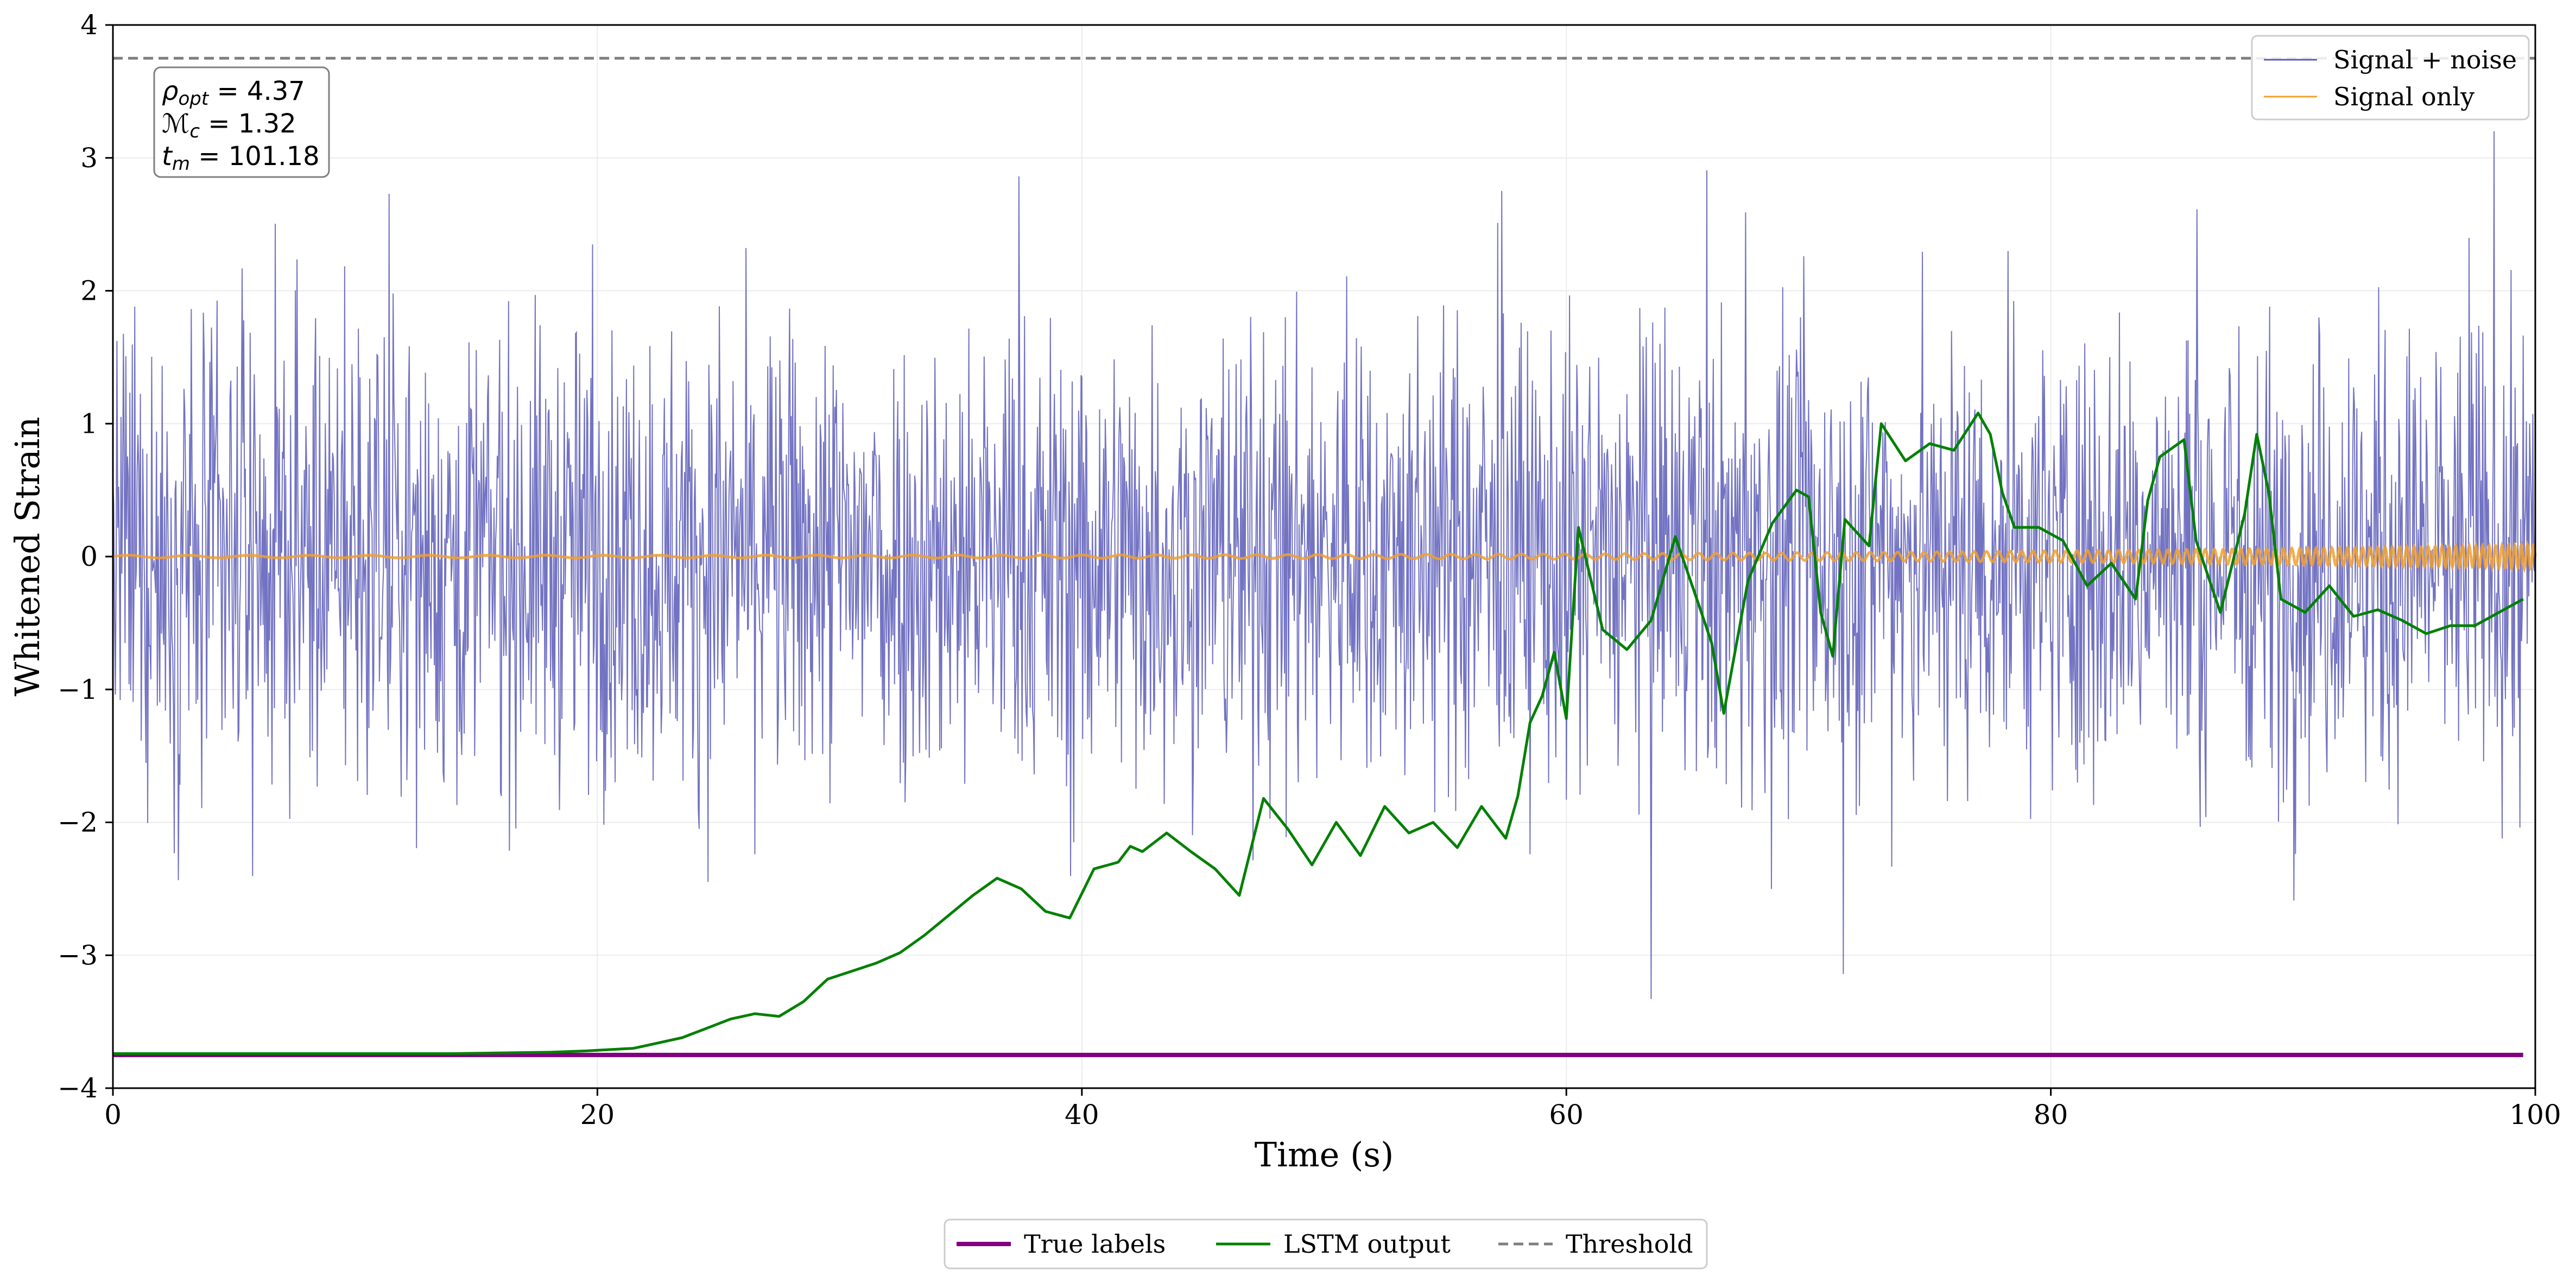 The width and height of the screenshot is (2576, 1282). I want to click on y-axis-label: Whitened Strain, so click(27, 557).